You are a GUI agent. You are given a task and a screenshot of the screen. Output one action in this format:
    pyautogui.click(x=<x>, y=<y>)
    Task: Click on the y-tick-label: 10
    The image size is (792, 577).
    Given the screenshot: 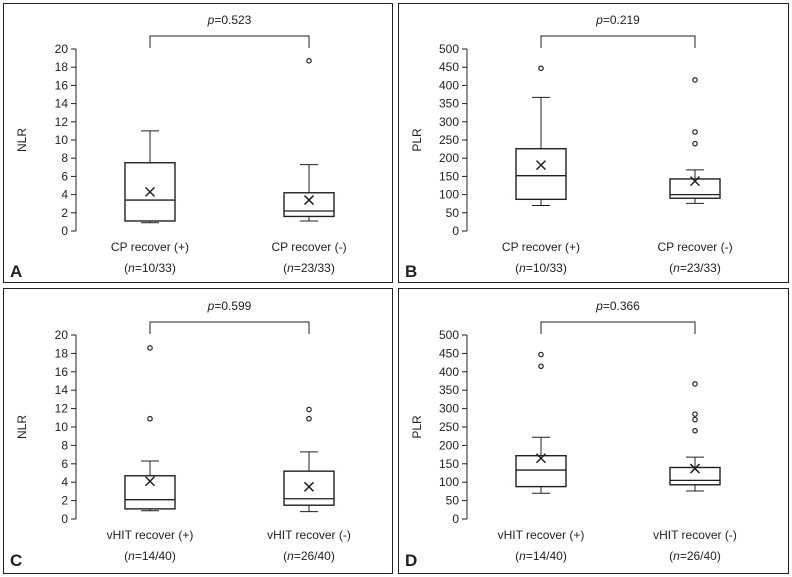 What is the action you would take?
    pyautogui.click(x=62, y=140)
    